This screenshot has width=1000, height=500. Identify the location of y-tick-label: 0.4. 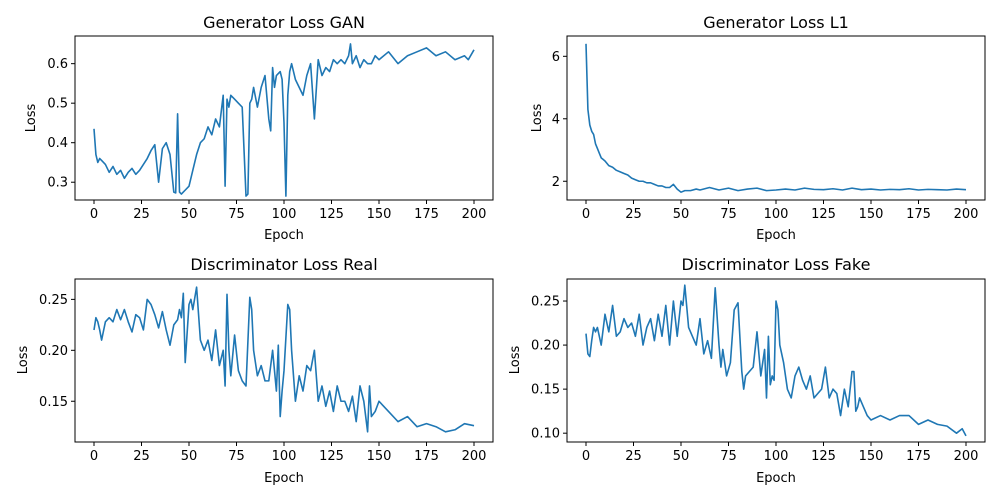
(57, 143).